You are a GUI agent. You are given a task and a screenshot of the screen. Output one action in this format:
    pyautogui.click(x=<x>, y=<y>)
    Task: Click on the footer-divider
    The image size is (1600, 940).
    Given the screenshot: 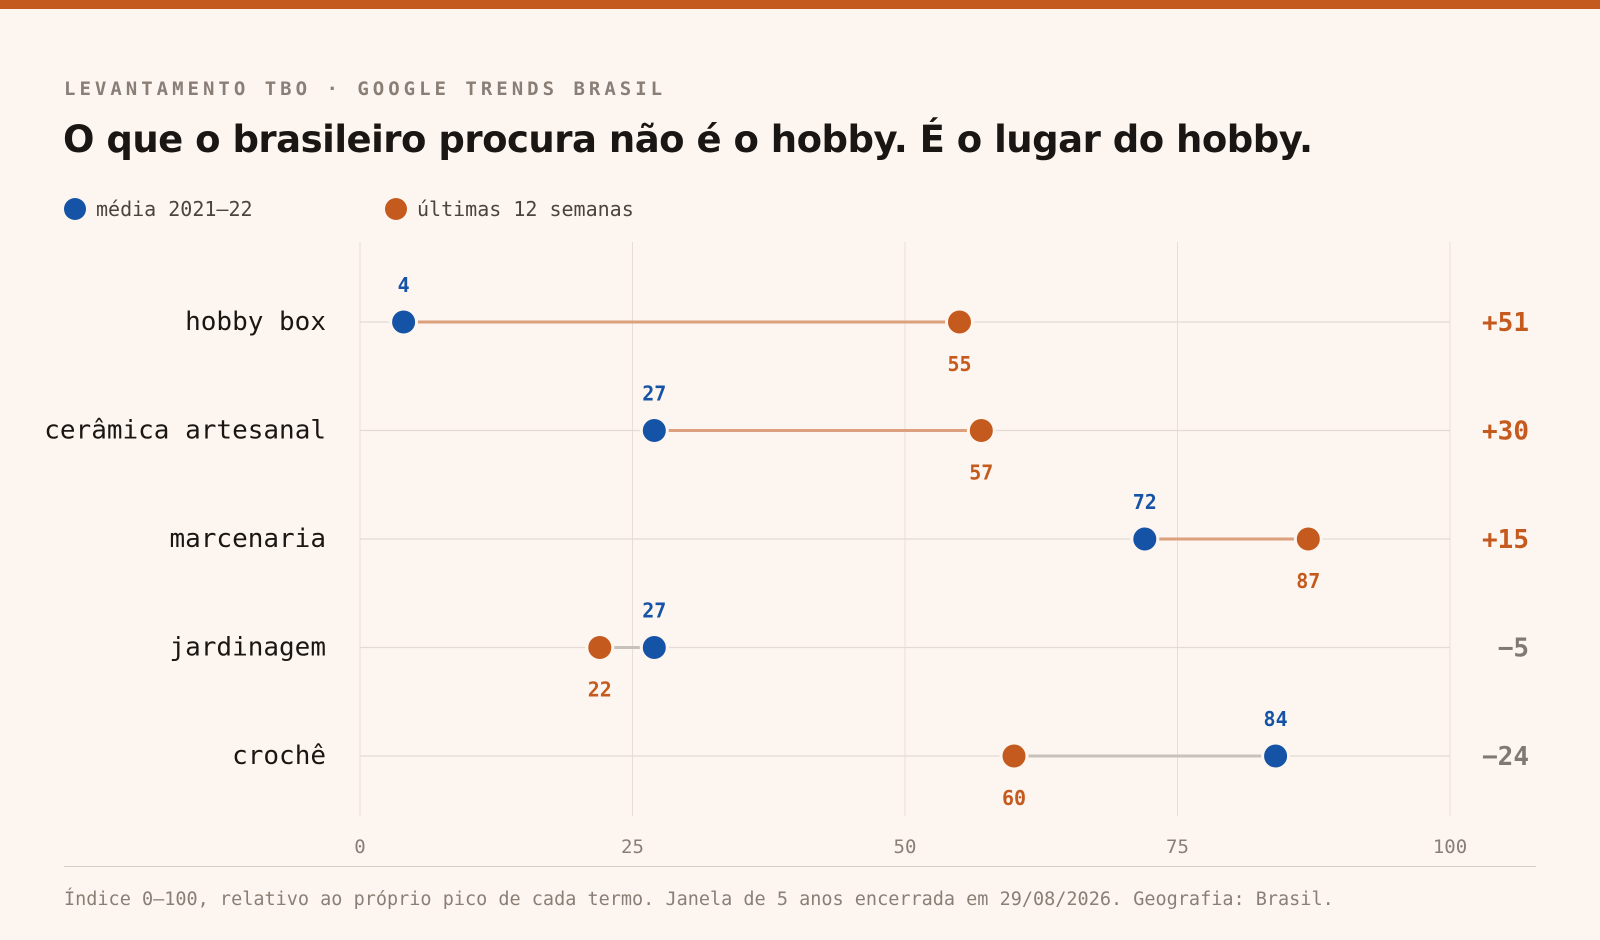 What is the action you would take?
    pyautogui.click(x=800, y=866)
    